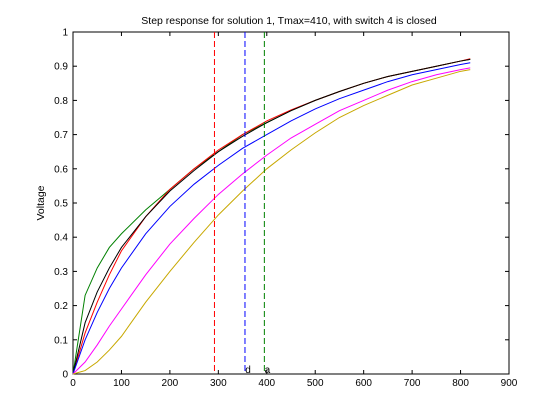 The width and height of the screenshot is (560, 420). What do you see at coordinates (41, 202) in the screenshot?
I see `y-axis-label: Voltage` at bounding box center [41, 202].